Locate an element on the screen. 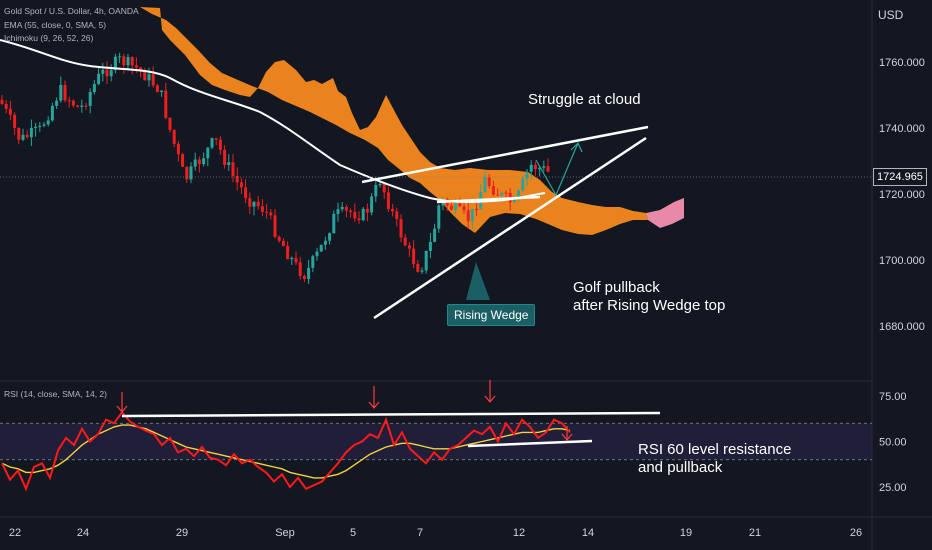 The image size is (932, 550). price-tick-label: 1700.000 is located at coordinates (902, 261).